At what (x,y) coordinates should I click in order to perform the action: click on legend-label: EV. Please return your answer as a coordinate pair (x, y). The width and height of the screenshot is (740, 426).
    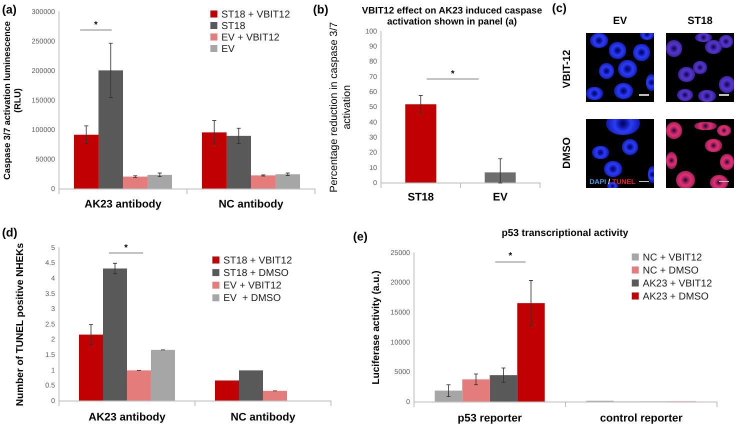
    Looking at the image, I should click on (228, 49).